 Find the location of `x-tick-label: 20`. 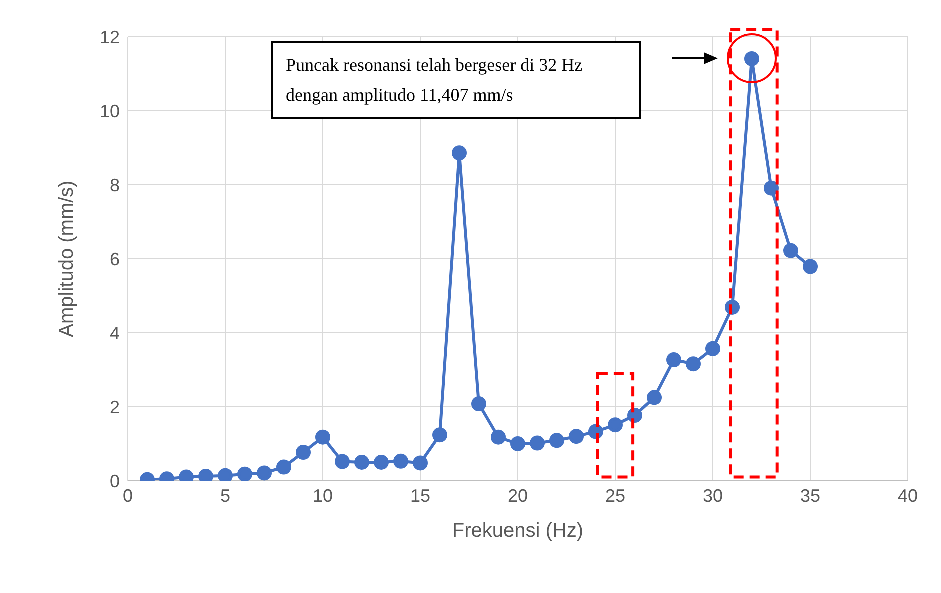

x-tick-label: 20 is located at coordinates (518, 496).